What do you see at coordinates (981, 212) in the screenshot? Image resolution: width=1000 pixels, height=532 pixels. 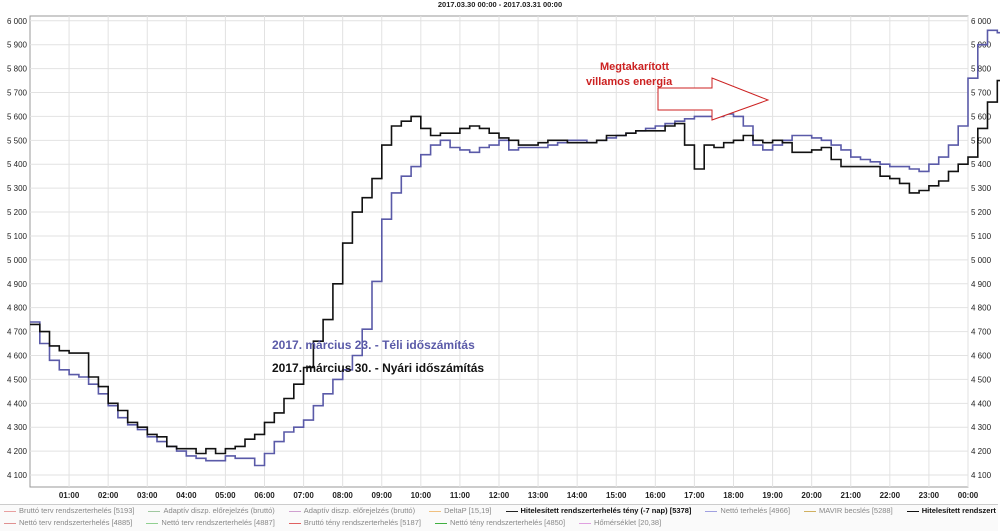 I see `y-tick-label-right: 5 200` at bounding box center [981, 212].